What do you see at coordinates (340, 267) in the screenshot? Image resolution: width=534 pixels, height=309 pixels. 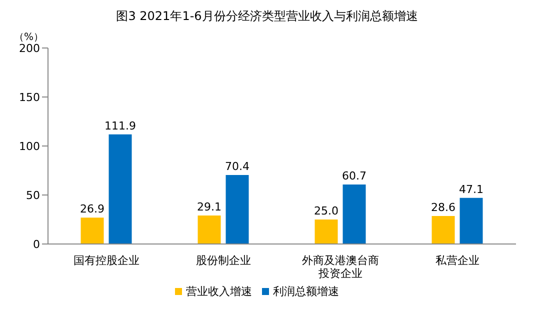 I see `x-tick-label: 外商及港澳台商投资企业` at bounding box center [340, 267].